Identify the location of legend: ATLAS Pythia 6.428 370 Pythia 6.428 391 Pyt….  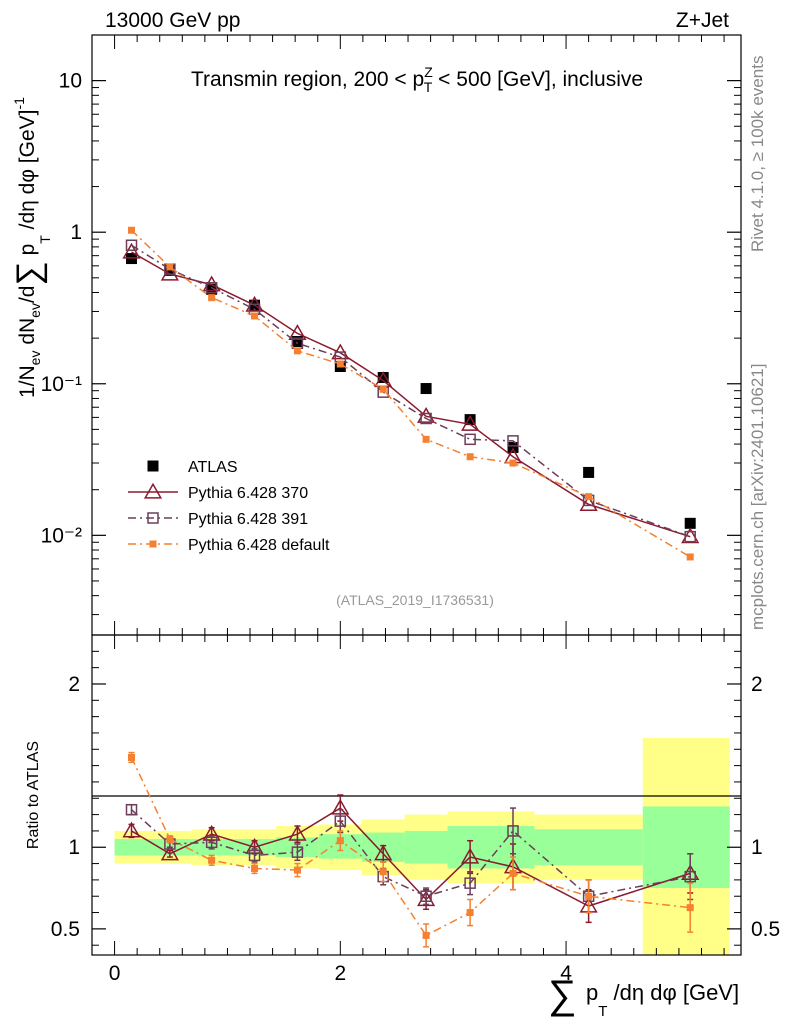
(229, 506).